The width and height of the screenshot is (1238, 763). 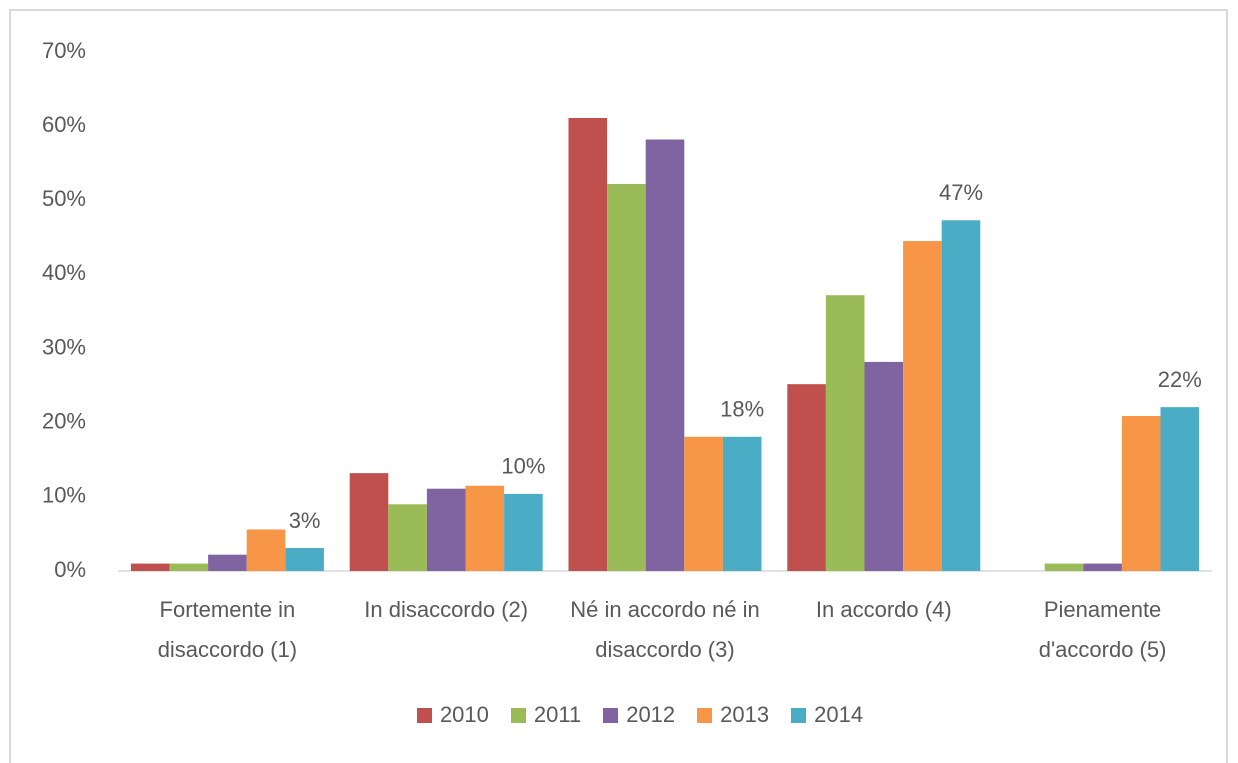 What do you see at coordinates (70, 569) in the screenshot?
I see `y-tick-label: 0%` at bounding box center [70, 569].